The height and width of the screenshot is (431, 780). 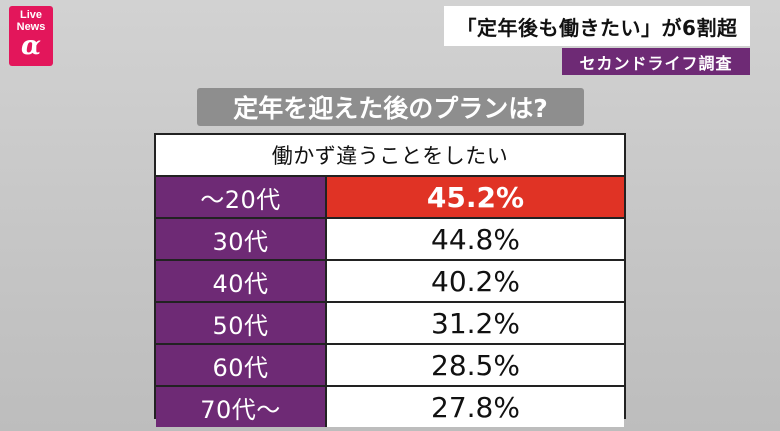 What do you see at coordinates (241, 407) in the screenshot?
I see `age-group-label: 70代〜` at bounding box center [241, 407].